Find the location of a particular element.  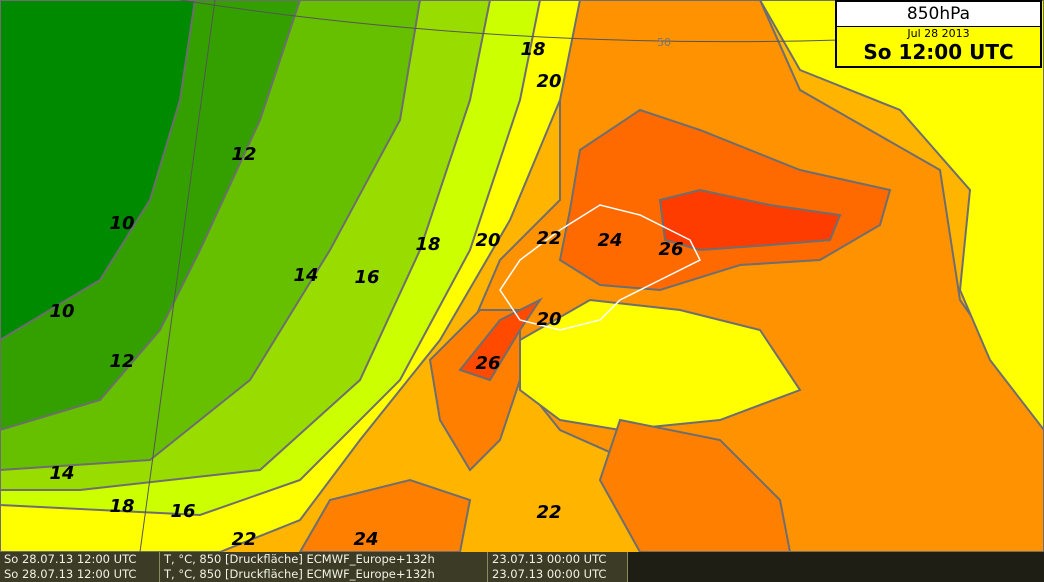

country-border is located at coordinates (600, 267).